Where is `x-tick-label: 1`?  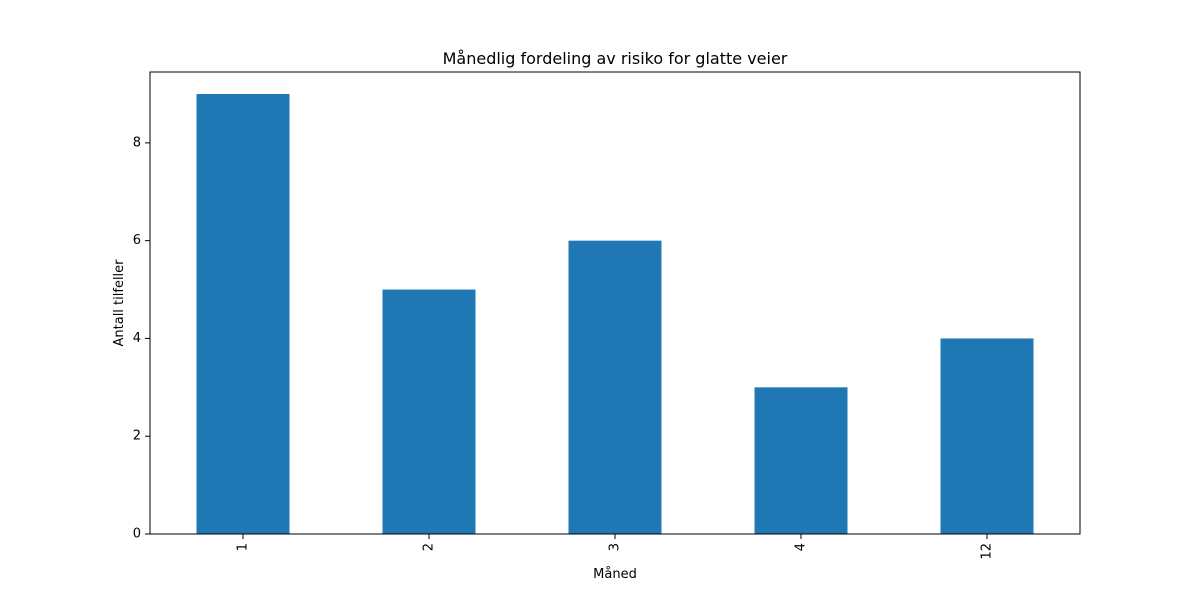 x-tick-label: 1 is located at coordinates (243, 547).